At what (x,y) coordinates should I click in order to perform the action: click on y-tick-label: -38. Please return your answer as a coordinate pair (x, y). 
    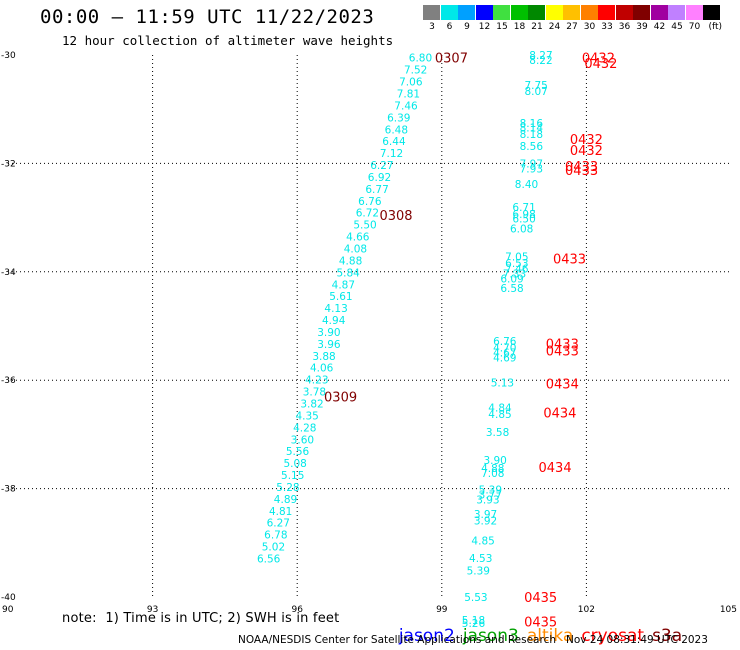
    Looking at the image, I should click on (8, 490).